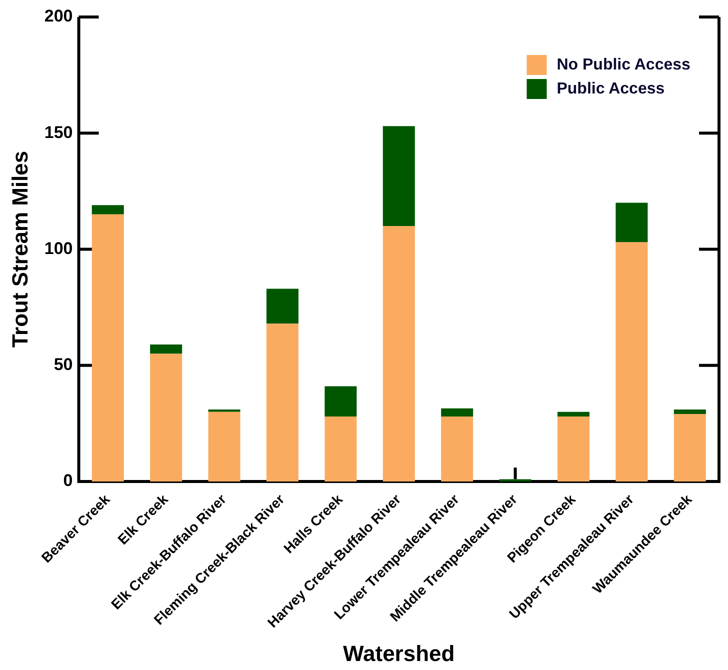 This screenshot has height=670, width=728. Describe the element at coordinates (58, 132) in the screenshot. I see `y-tick-label: 150` at that location.